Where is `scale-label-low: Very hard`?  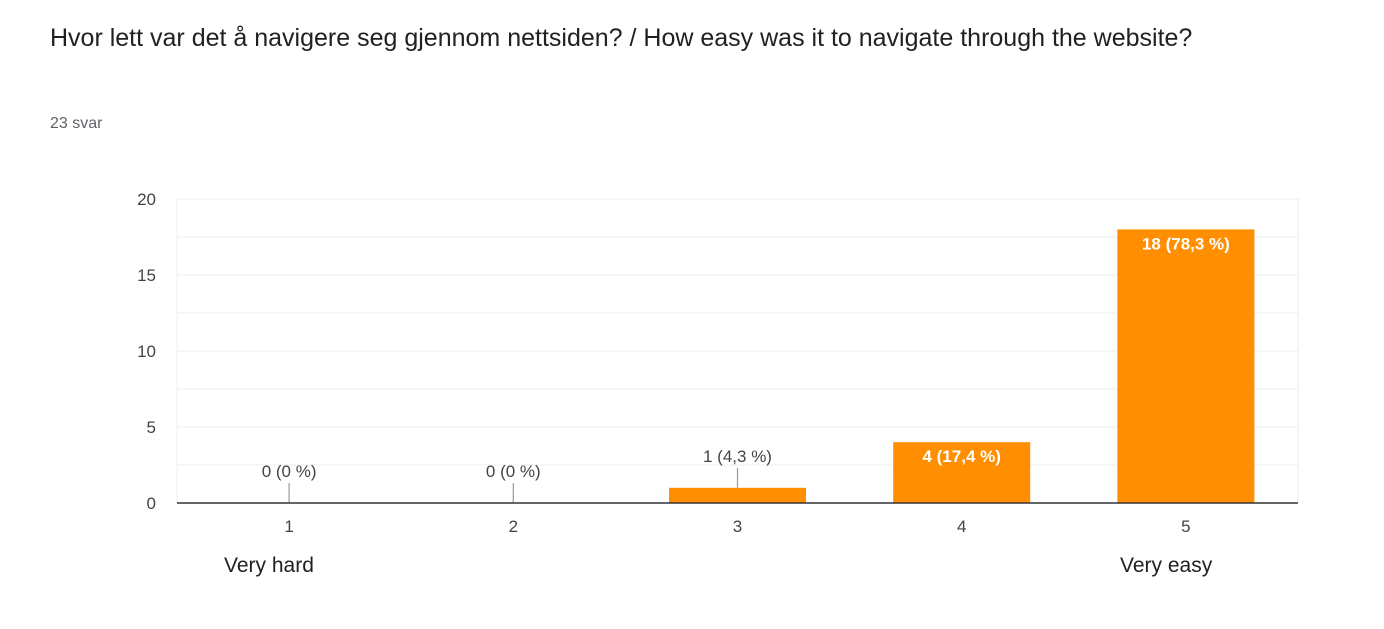 scale-label-low: Very hard is located at coordinates (269, 565).